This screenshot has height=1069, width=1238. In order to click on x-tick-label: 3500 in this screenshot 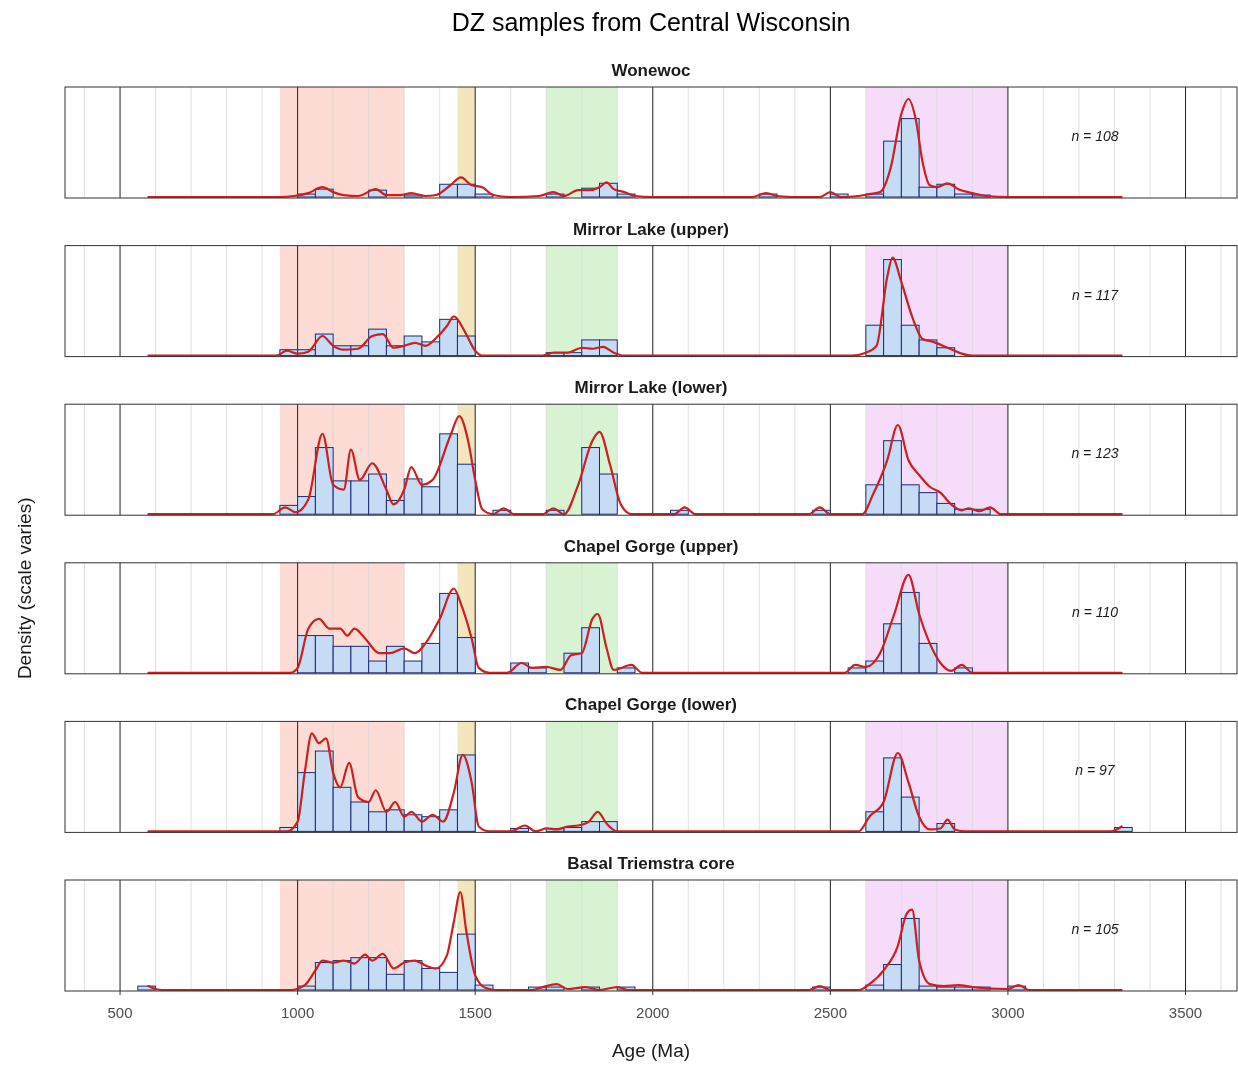, I will do `click(1185, 1012)`.